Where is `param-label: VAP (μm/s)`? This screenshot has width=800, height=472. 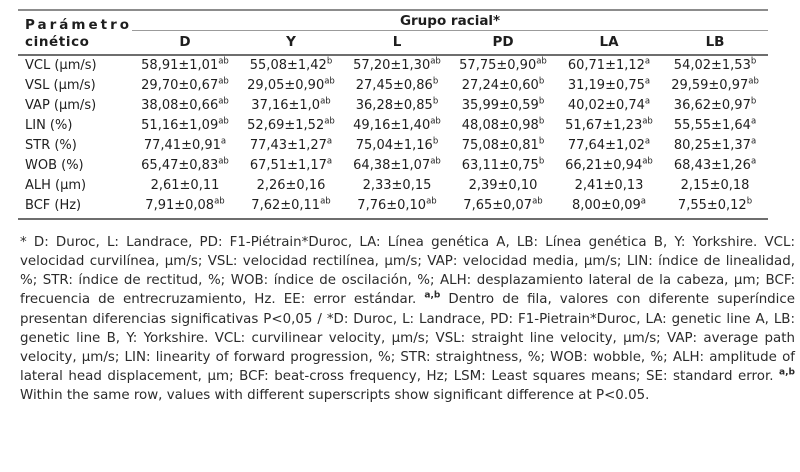
param-label: VAP (μm/s) is located at coordinates (61, 105).